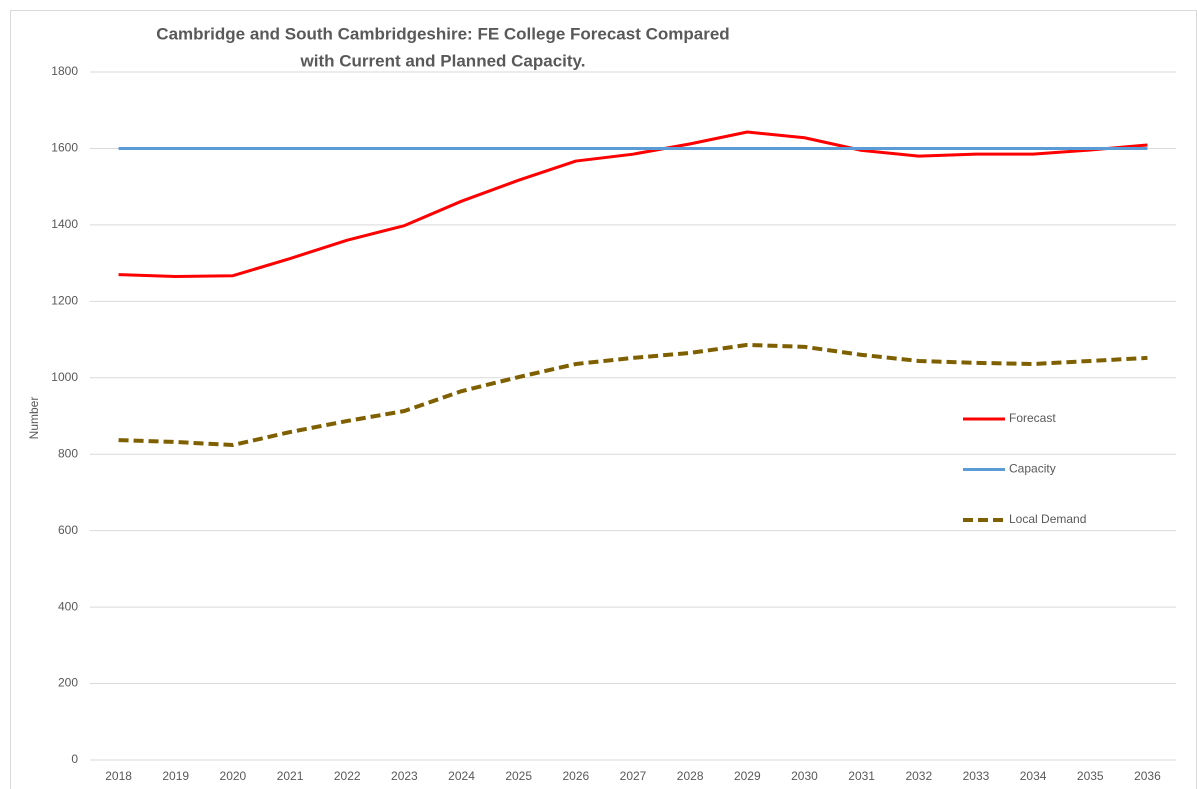 The height and width of the screenshot is (789, 1197). Describe the element at coordinates (175, 776) in the screenshot. I see `x-tick-label: 2019` at that location.